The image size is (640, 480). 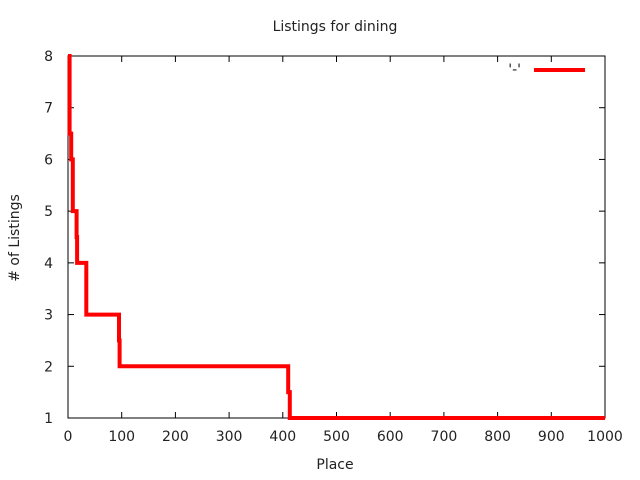 I want to click on x-tick-label: 300, so click(x=229, y=437).